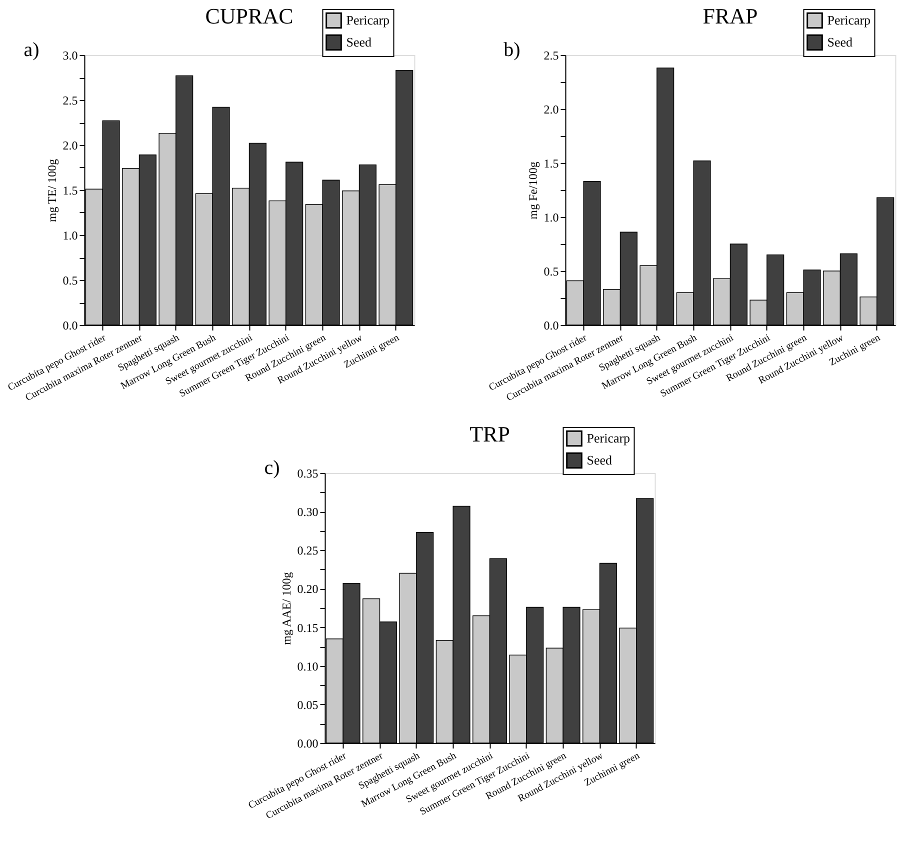 This screenshot has height=850, width=923. I want to click on y-tick-label: 0.25, so click(307, 551).